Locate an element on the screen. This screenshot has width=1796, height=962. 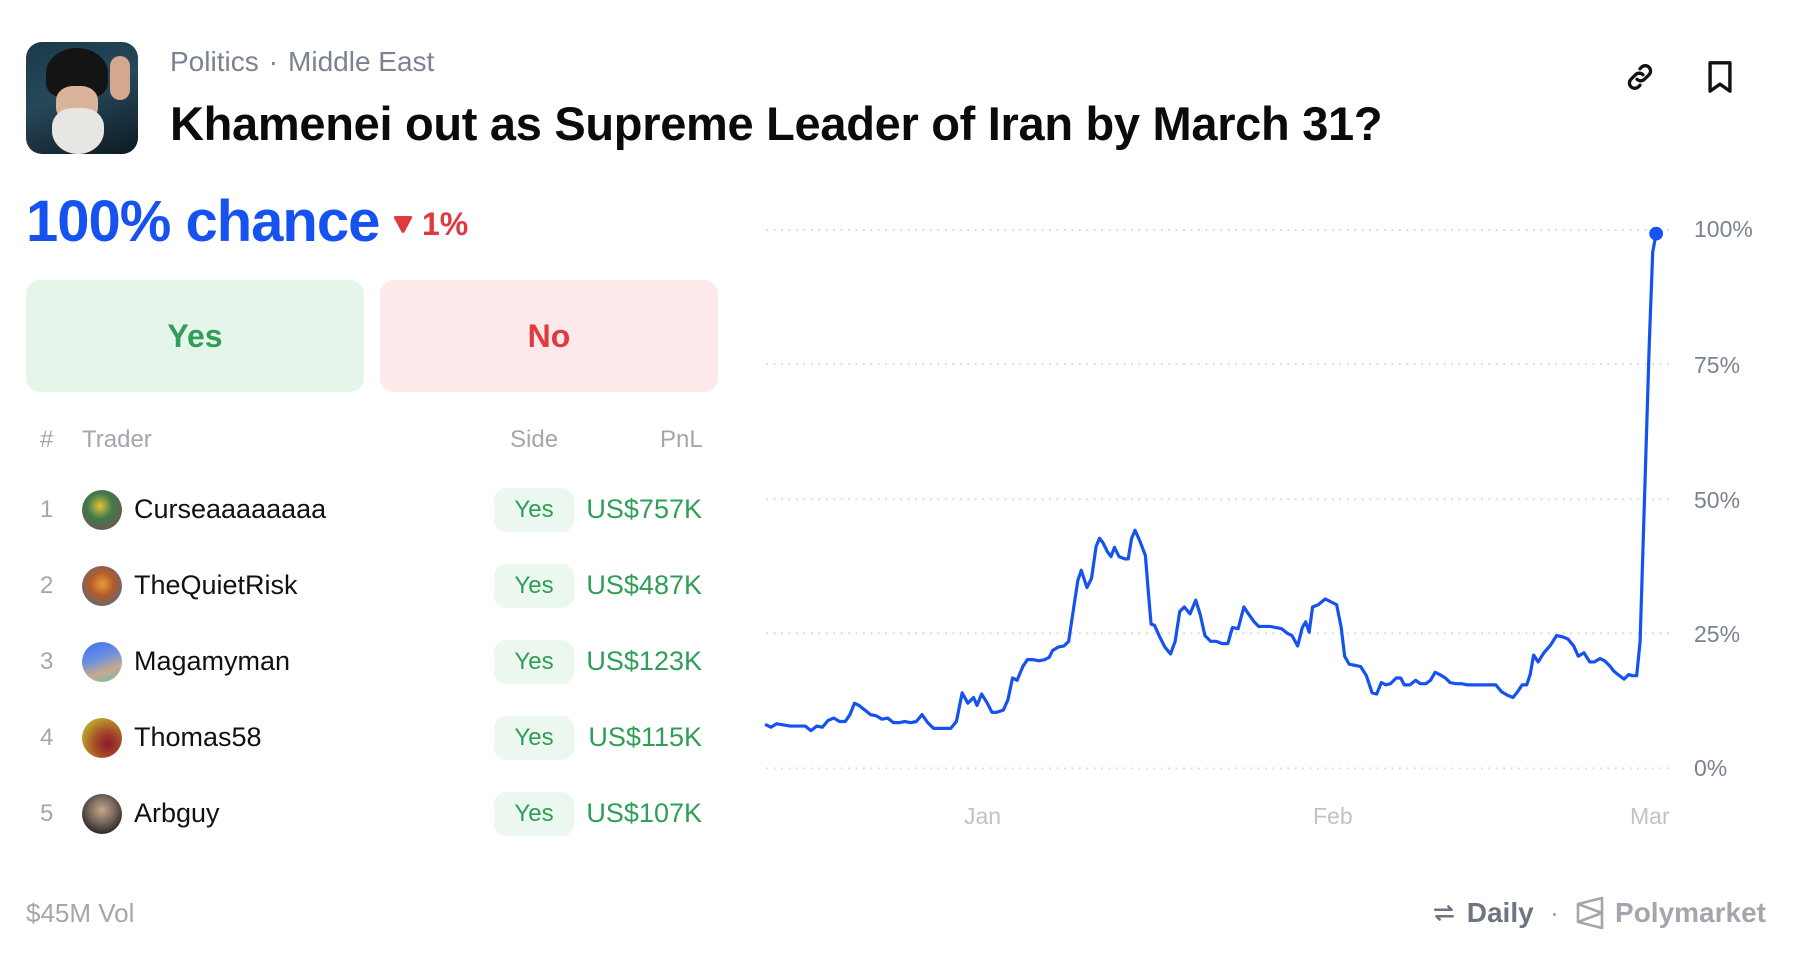
triangle-down-icon is located at coordinates (403, 224).